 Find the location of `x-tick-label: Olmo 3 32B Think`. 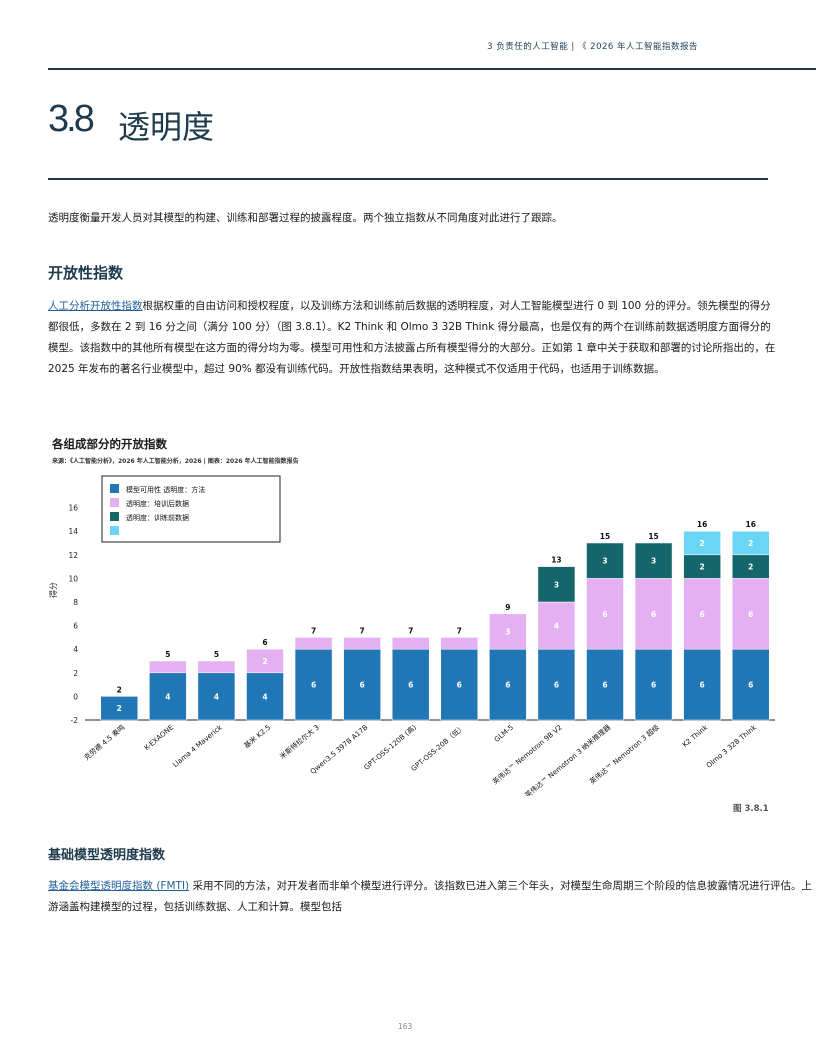

x-tick-label: Olmo 3 32B Think is located at coordinates (732, 746).